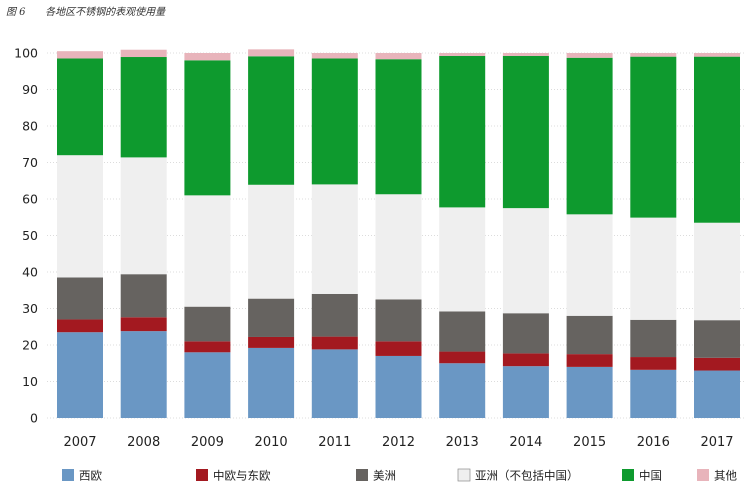  Describe the element at coordinates (16, 12) in the screenshot. I see `figure-number: 图 6` at that location.